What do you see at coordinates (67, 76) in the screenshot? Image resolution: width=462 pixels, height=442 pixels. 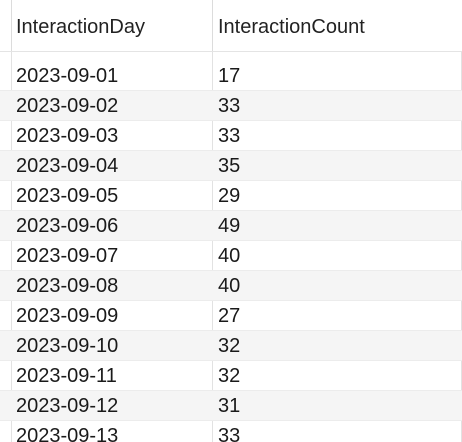 I see `cell-interaction-day: 2023-09-01` at bounding box center [67, 76].